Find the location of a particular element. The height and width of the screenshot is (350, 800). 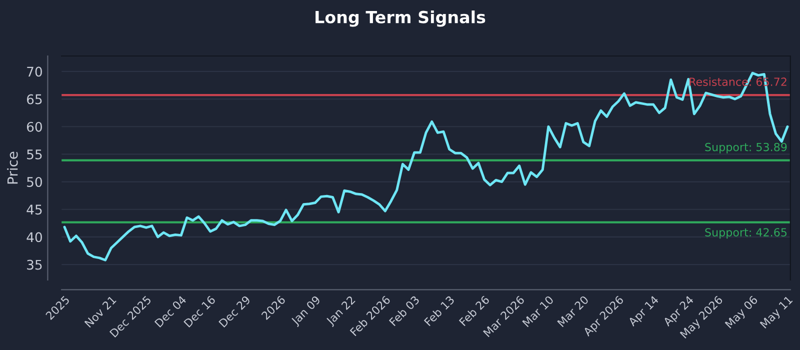

x-tick-label: Feb 13 is located at coordinates (439, 310).